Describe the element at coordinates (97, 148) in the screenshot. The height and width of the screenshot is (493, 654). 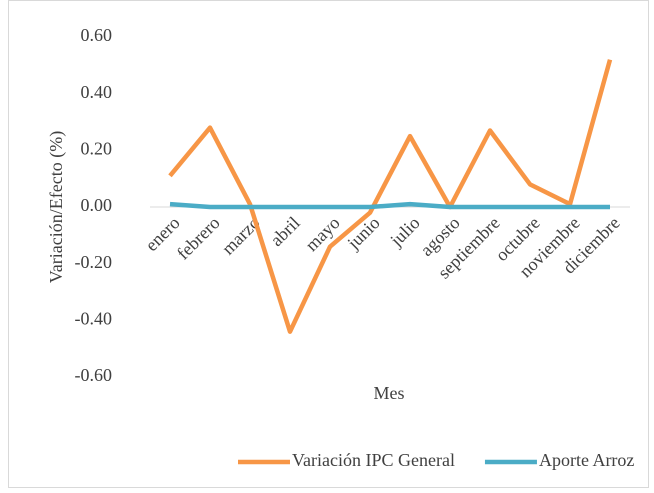
I see `y-tick-label: 0.20` at that location.